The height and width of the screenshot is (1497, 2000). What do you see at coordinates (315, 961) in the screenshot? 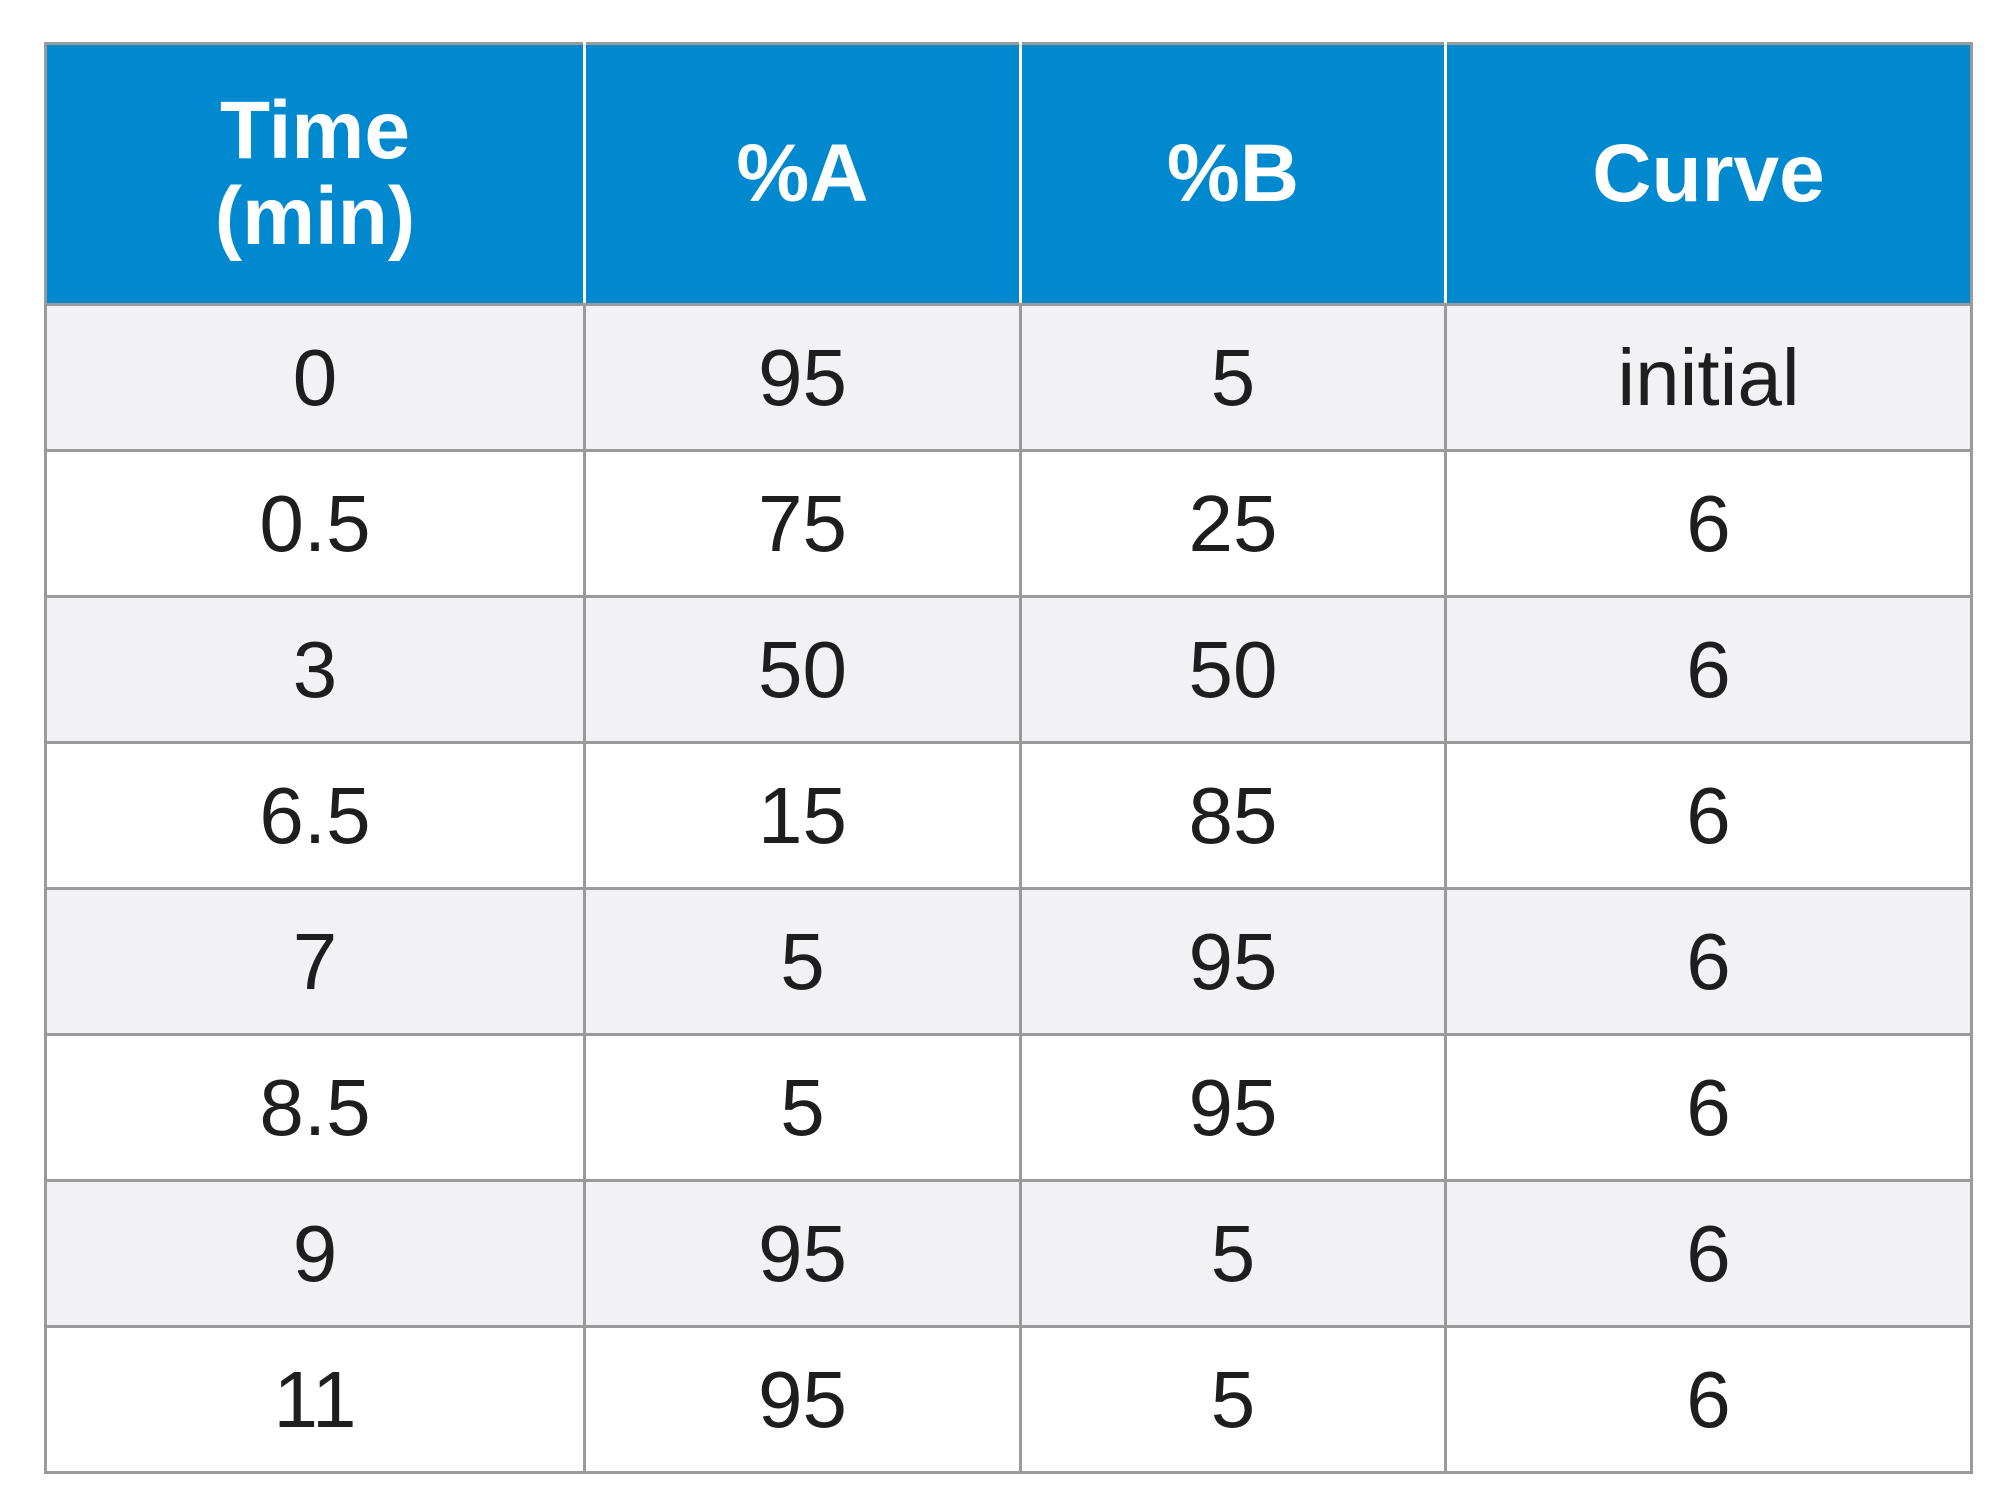
I see `cell-time: 7` at bounding box center [315, 961].